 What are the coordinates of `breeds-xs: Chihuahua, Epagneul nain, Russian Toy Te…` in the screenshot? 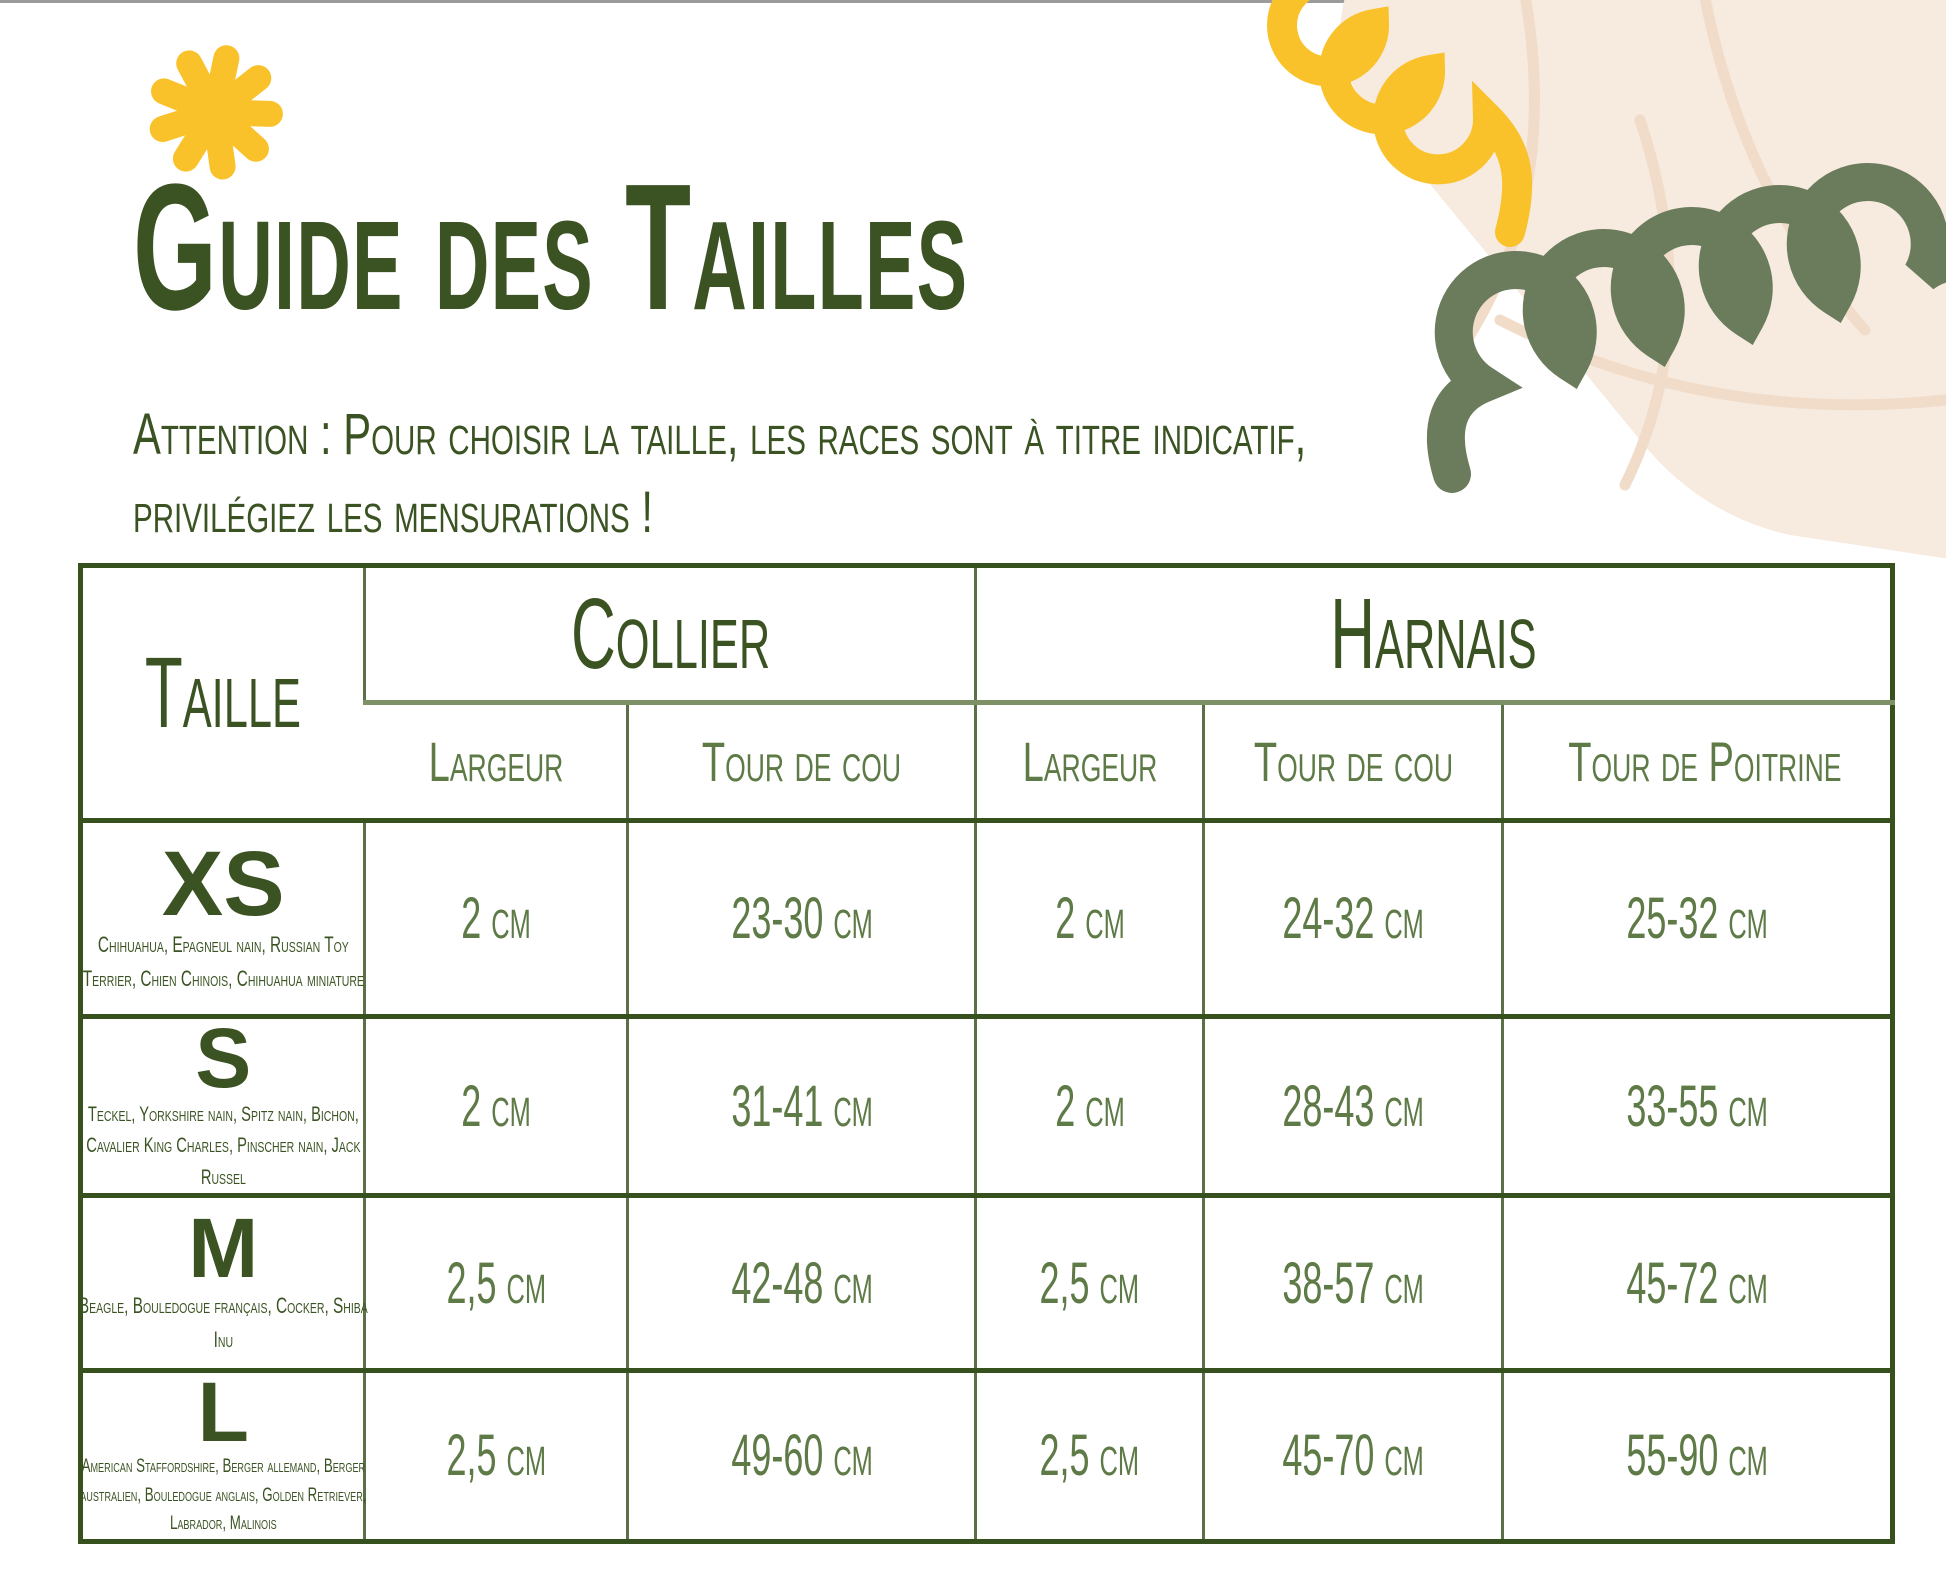 It's located at (223, 962).